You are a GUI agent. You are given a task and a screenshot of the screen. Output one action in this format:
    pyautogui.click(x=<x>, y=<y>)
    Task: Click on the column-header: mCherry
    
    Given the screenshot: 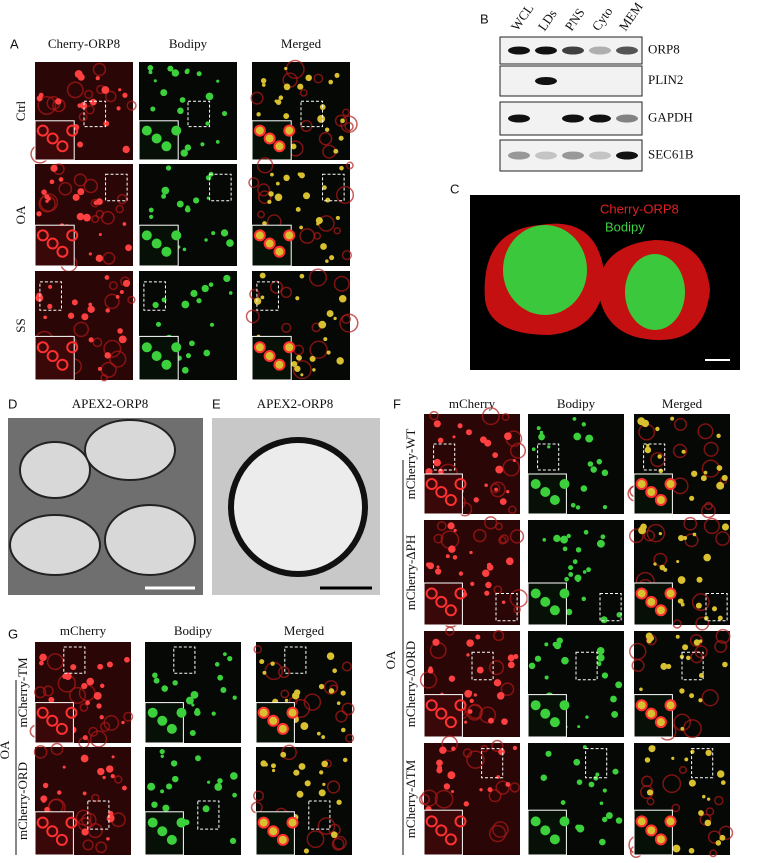 What is the action you would take?
    pyautogui.click(x=472, y=403)
    